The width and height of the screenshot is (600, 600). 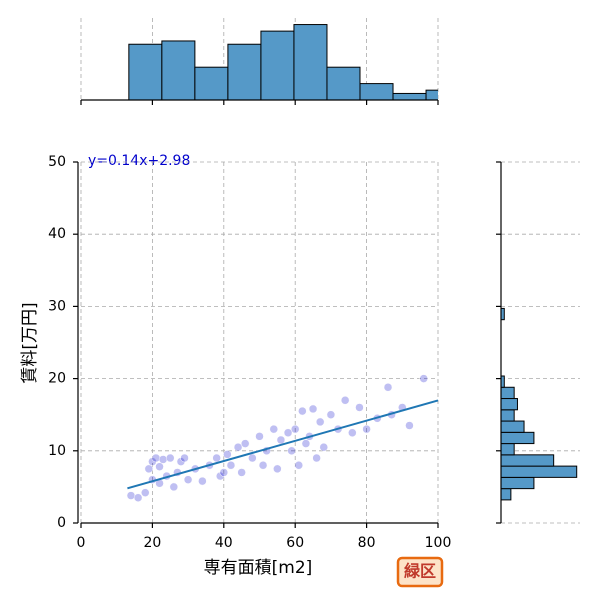 I want to click on badge: 緑区, so click(x=420, y=571).